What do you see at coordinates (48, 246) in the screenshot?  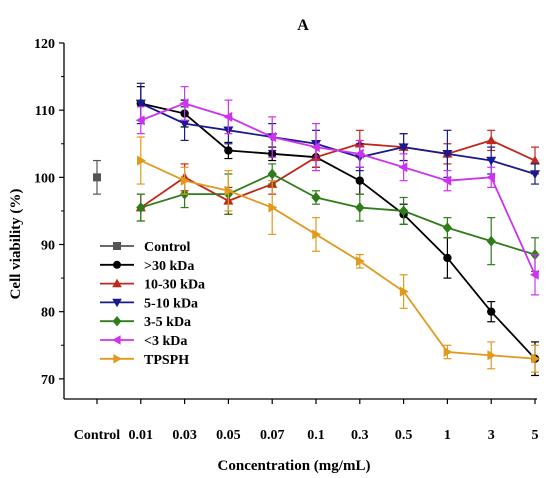 I see `y-tick-label: 90` at bounding box center [48, 246].